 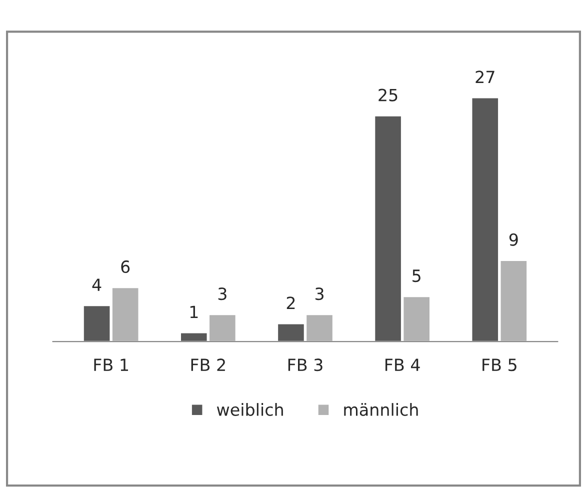 What do you see at coordinates (499, 365) in the screenshot?
I see `x-tick-label: FB 5` at bounding box center [499, 365].